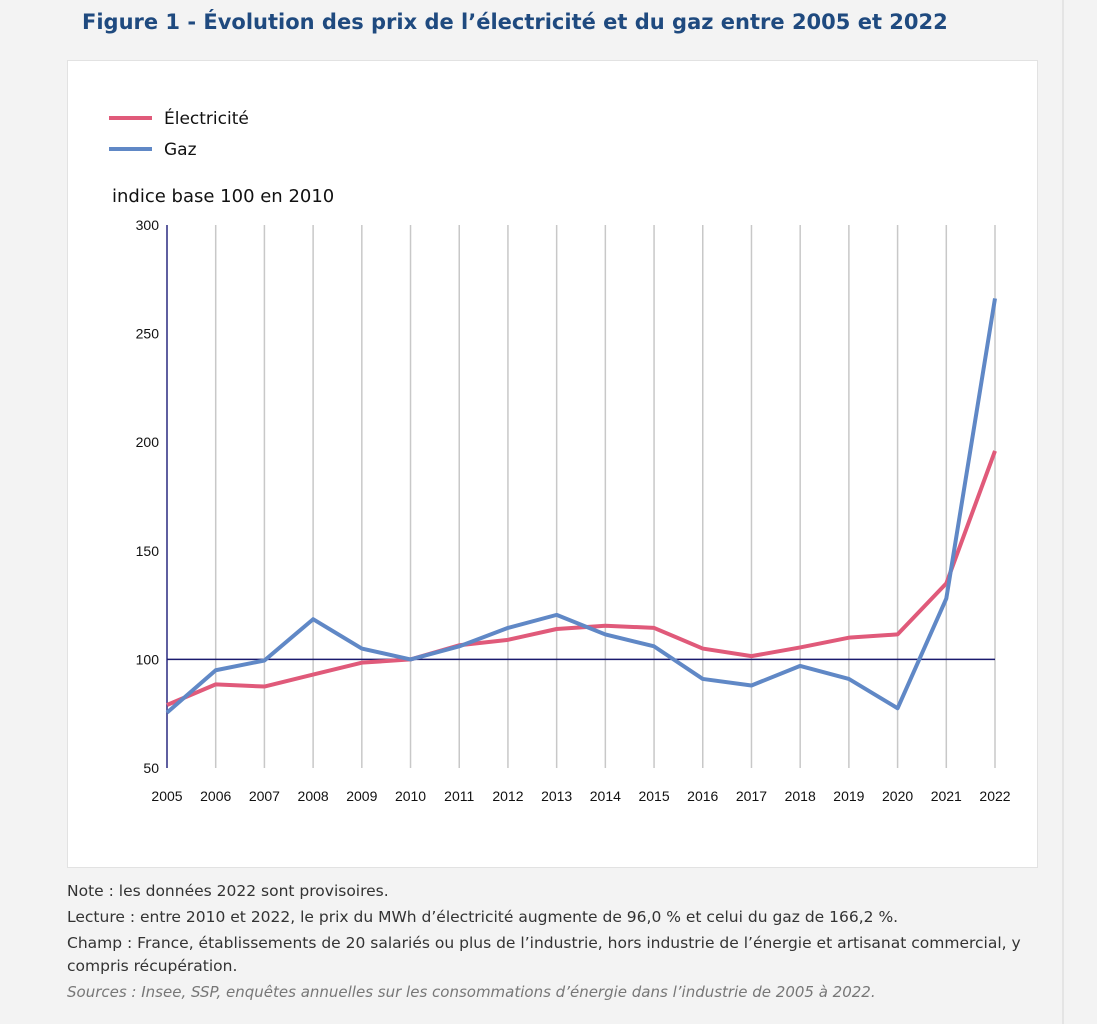 The width and height of the screenshot is (1097, 1024). I want to click on x-tick-label: 2022, so click(994, 796).